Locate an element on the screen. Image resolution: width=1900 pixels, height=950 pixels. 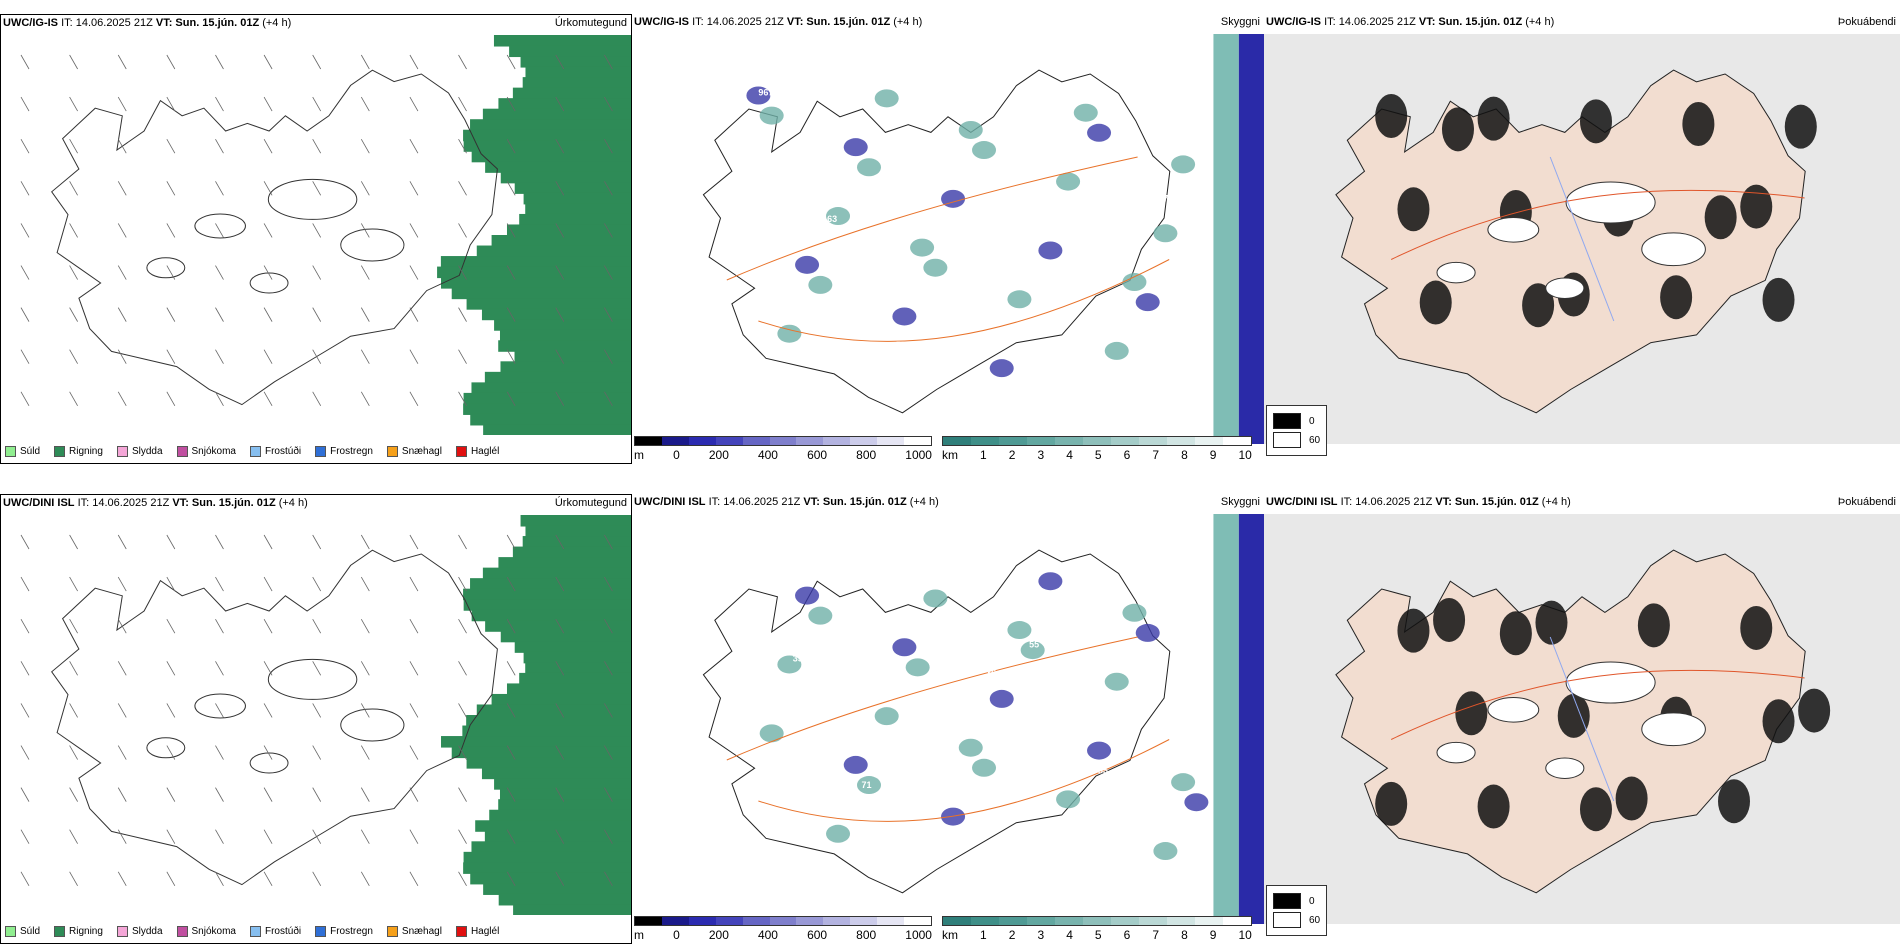
cloudbase-value-label: 50 is located at coordinates (811, 736).